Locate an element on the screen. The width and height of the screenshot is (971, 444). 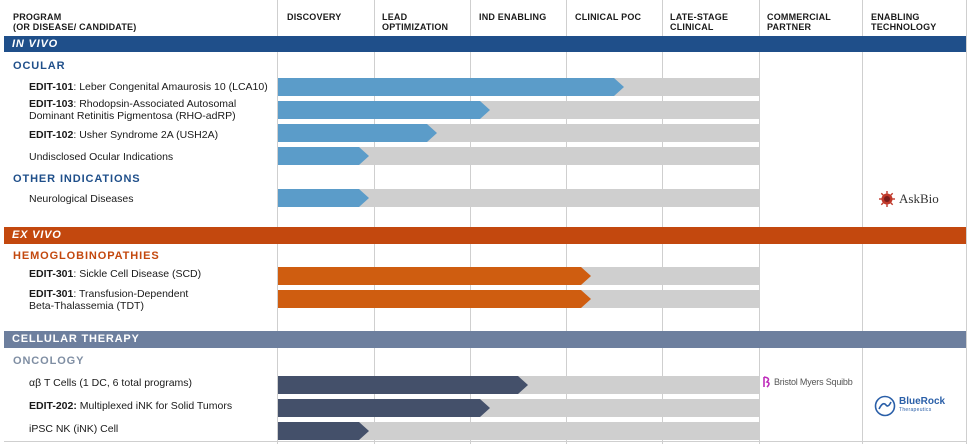
grid-line-discovery is located at coordinates (277, 222).